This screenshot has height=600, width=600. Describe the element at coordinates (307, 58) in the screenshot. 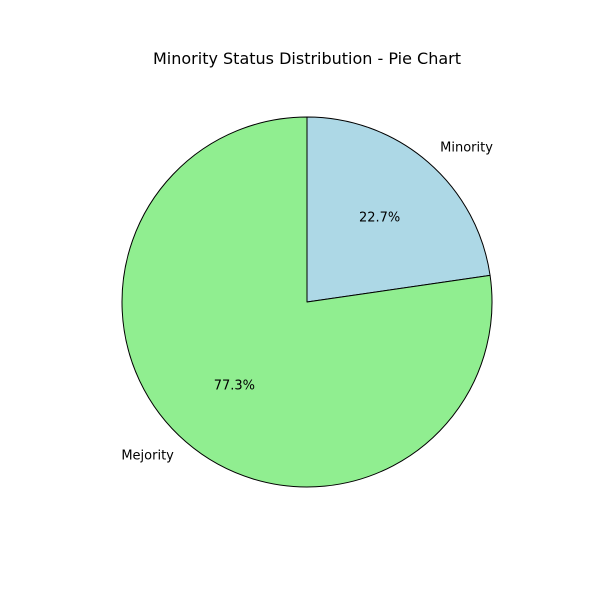

I see `chart-title: Minority Status Distribution - Pie Chart` at that location.